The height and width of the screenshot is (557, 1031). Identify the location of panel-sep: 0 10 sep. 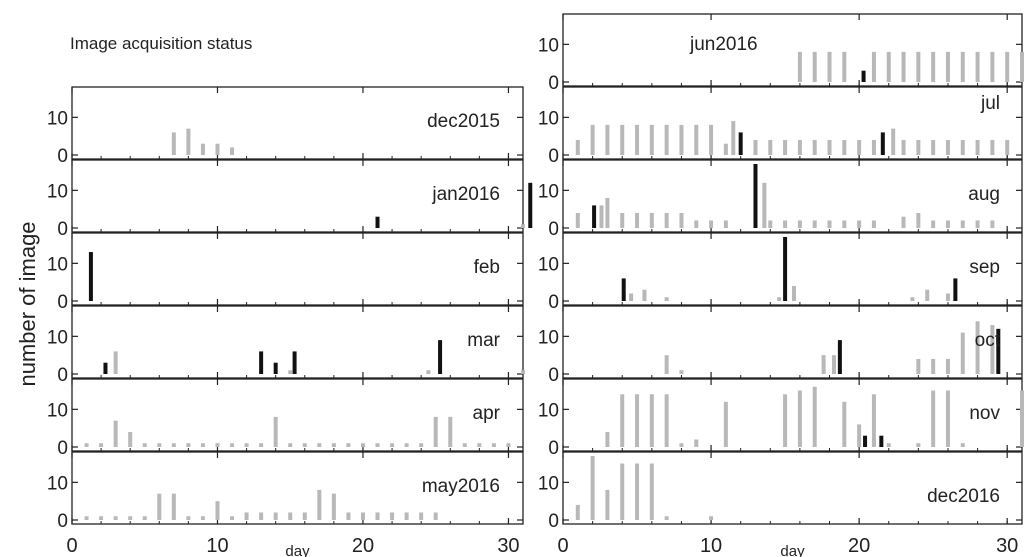
(780, 272).